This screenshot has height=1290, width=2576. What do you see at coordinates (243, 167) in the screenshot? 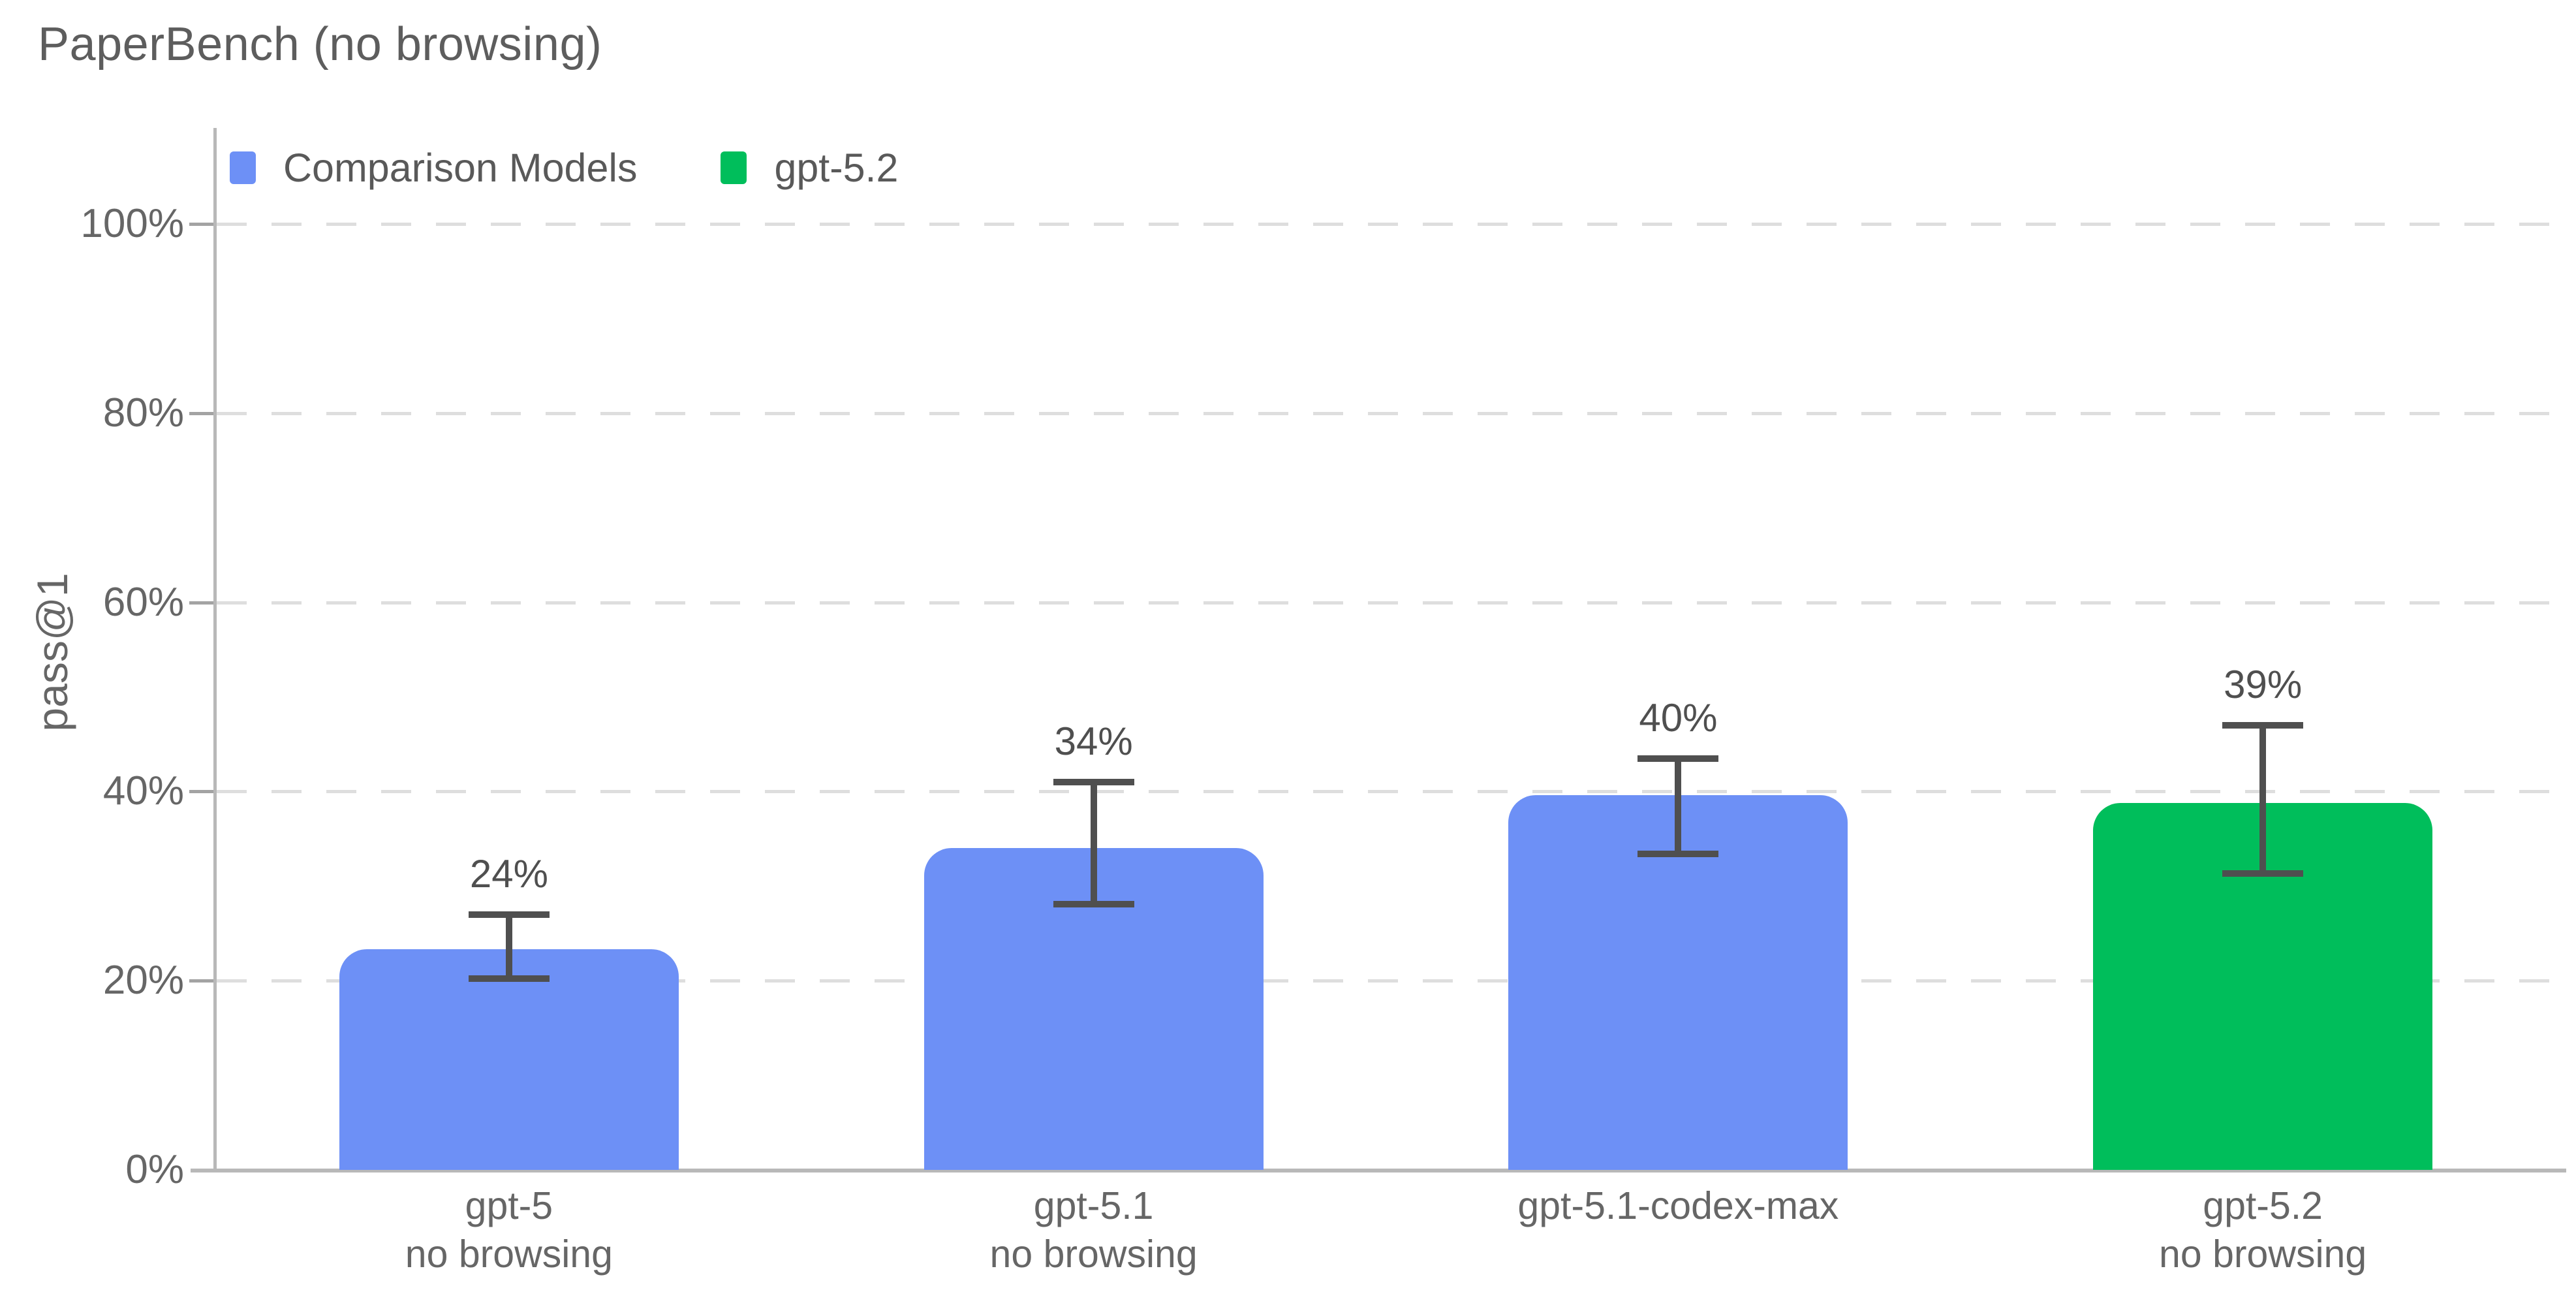
I see `legend-swatch-comparison-models` at bounding box center [243, 167].